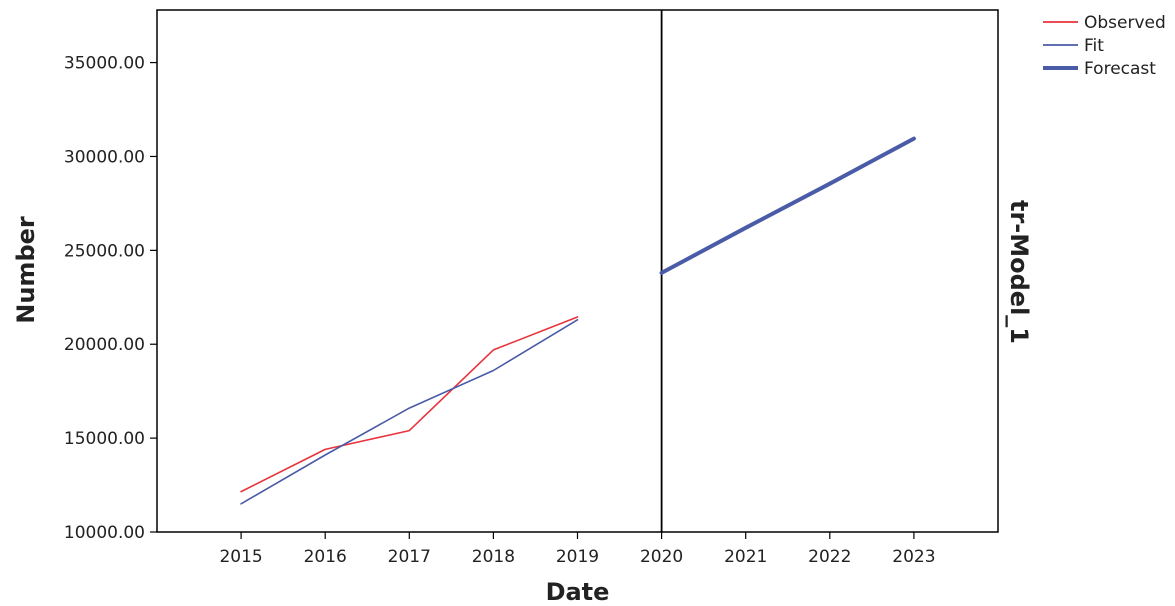  What do you see at coordinates (577, 557) in the screenshot?
I see `x-tick-label: 2019` at bounding box center [577, 557].